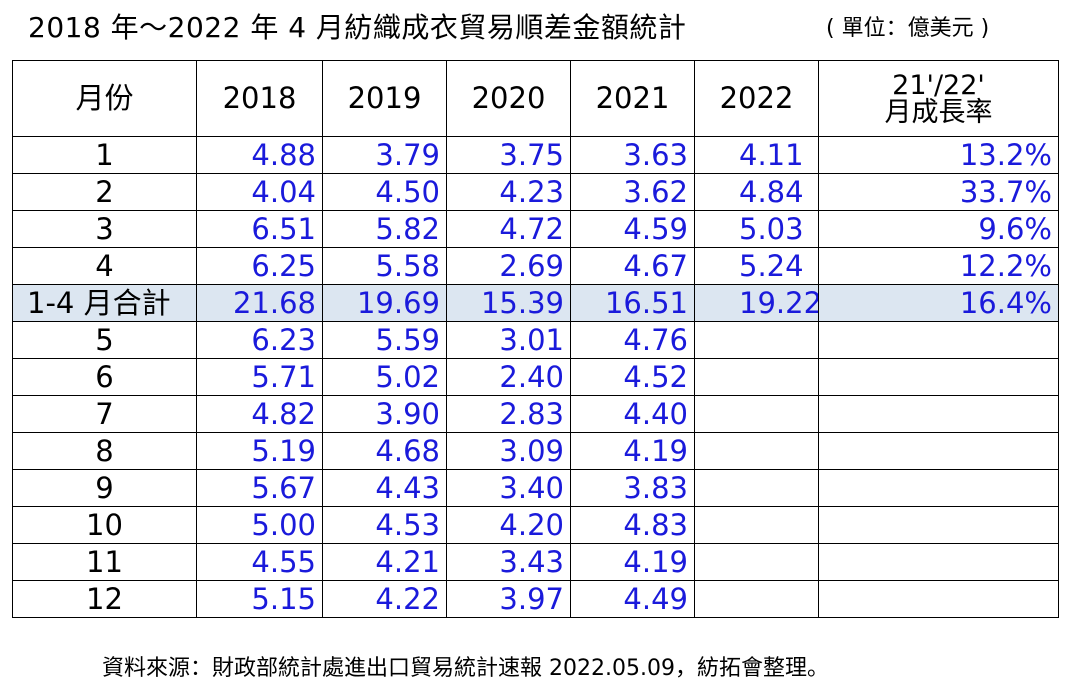  Describe the element at coordinates (756, 303) in the screenshot. I see `value-cell-2022: 19.22` at that location.